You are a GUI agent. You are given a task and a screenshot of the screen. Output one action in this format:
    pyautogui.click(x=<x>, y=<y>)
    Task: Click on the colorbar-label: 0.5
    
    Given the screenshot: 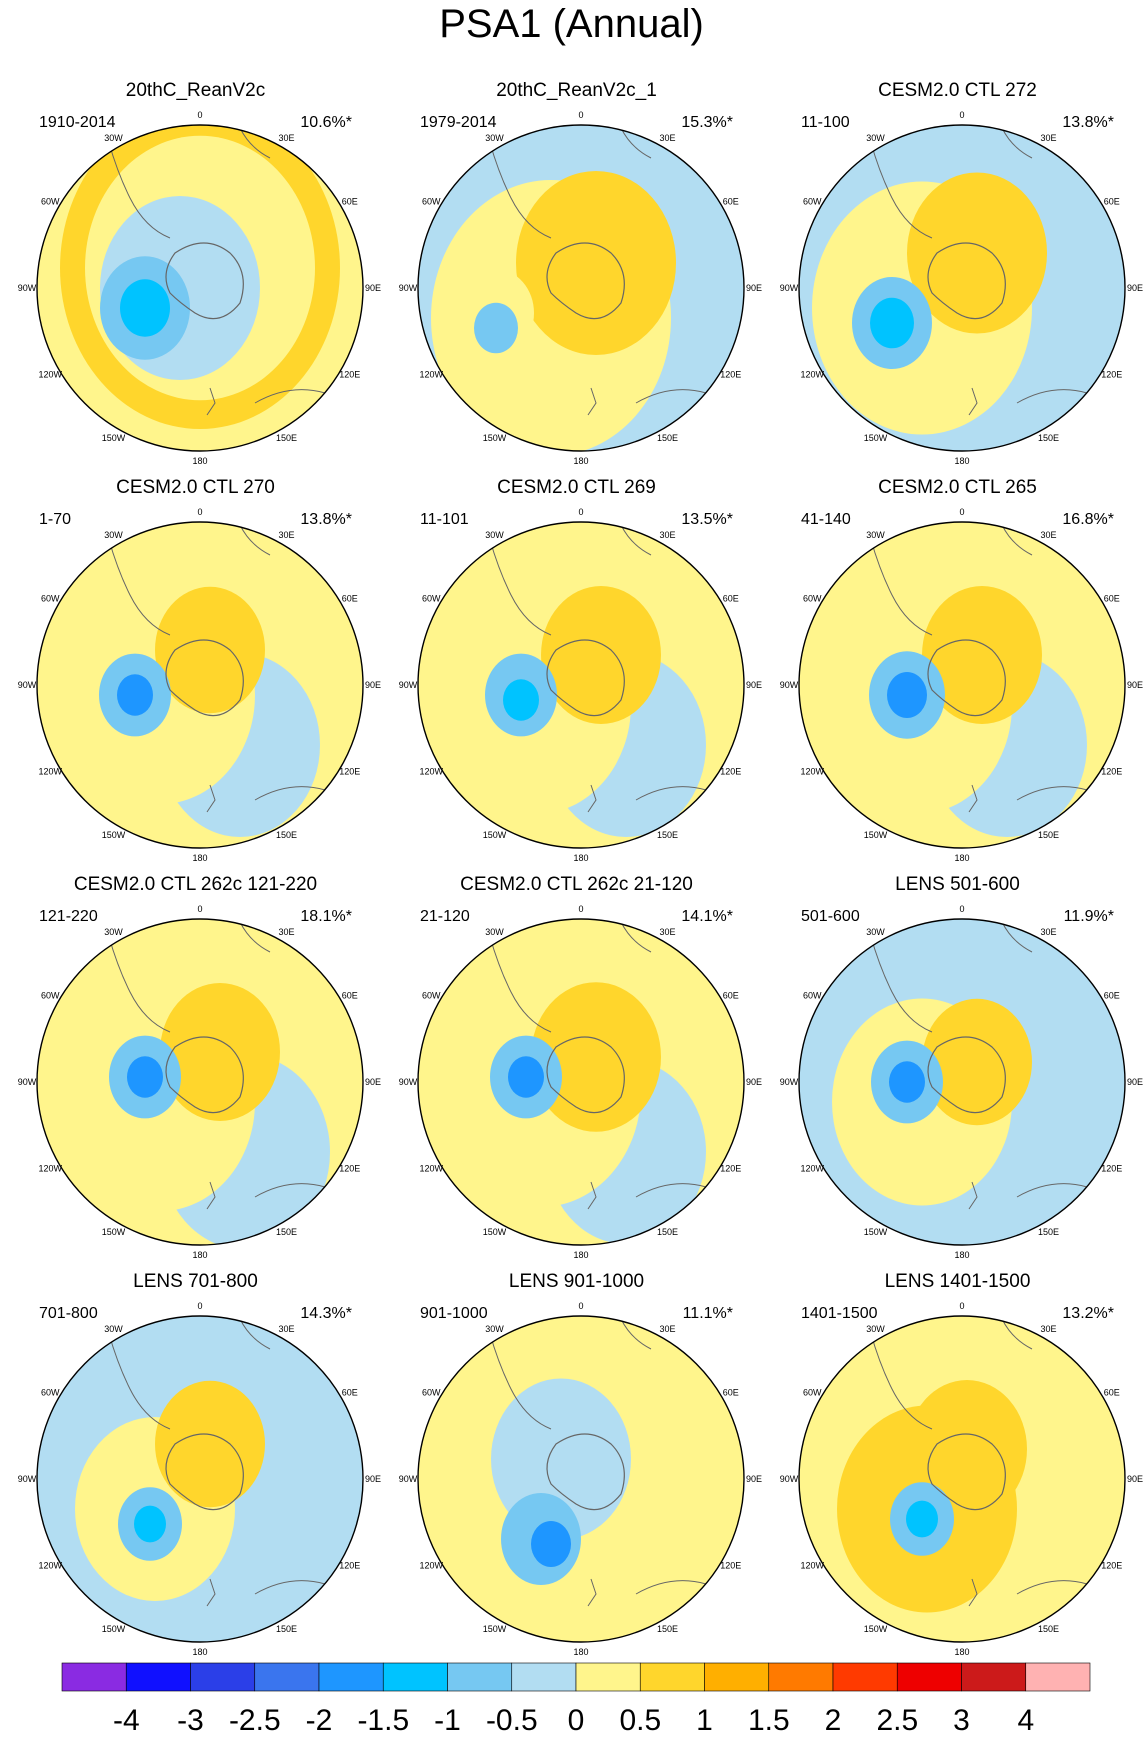 What is the action you would take?
    pyautogui.click(x=640, y=1720)
    